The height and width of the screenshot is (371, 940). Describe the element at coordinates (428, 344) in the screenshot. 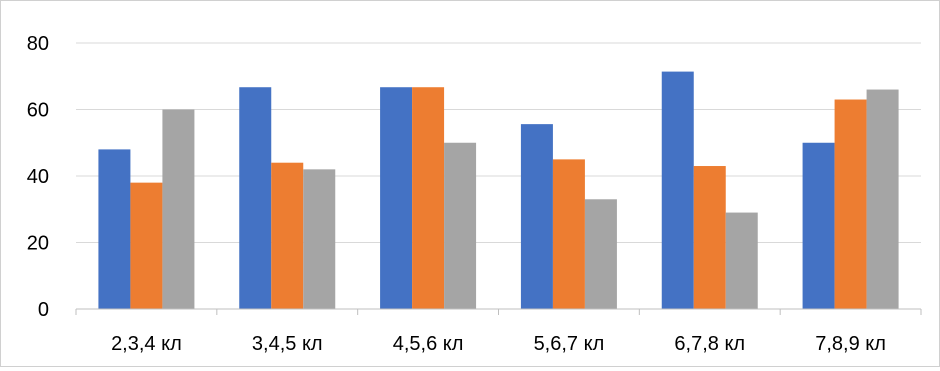

I see `x-tick-label: 4,5,6 кл` at that location.